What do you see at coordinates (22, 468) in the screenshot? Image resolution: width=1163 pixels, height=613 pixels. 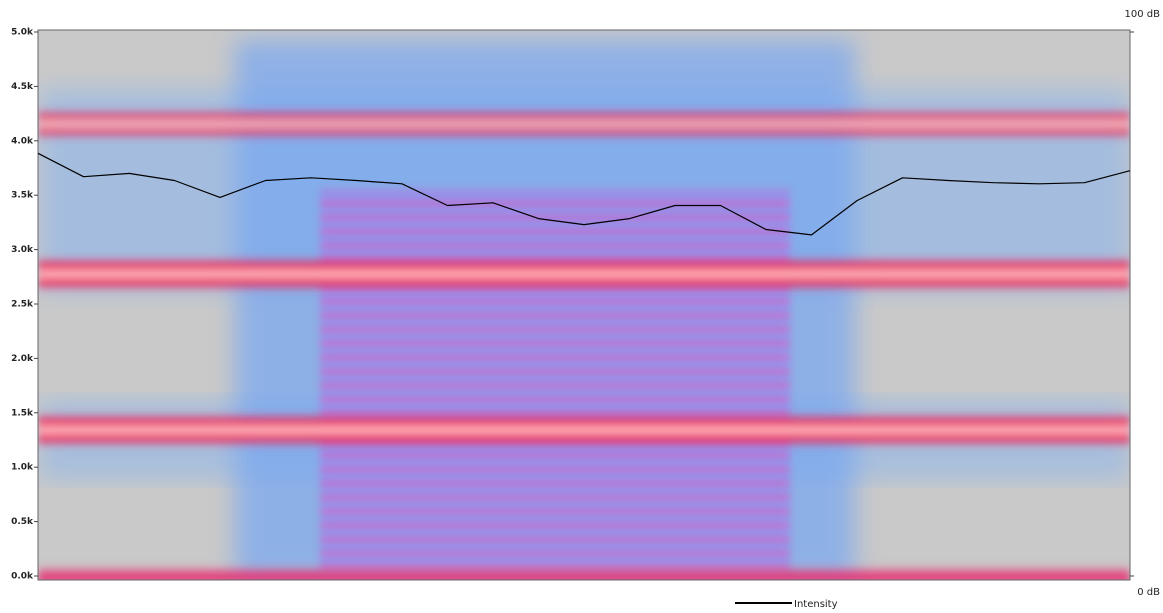 I see `y-tick-label: 1.0k` at bounding box center [22, 468].